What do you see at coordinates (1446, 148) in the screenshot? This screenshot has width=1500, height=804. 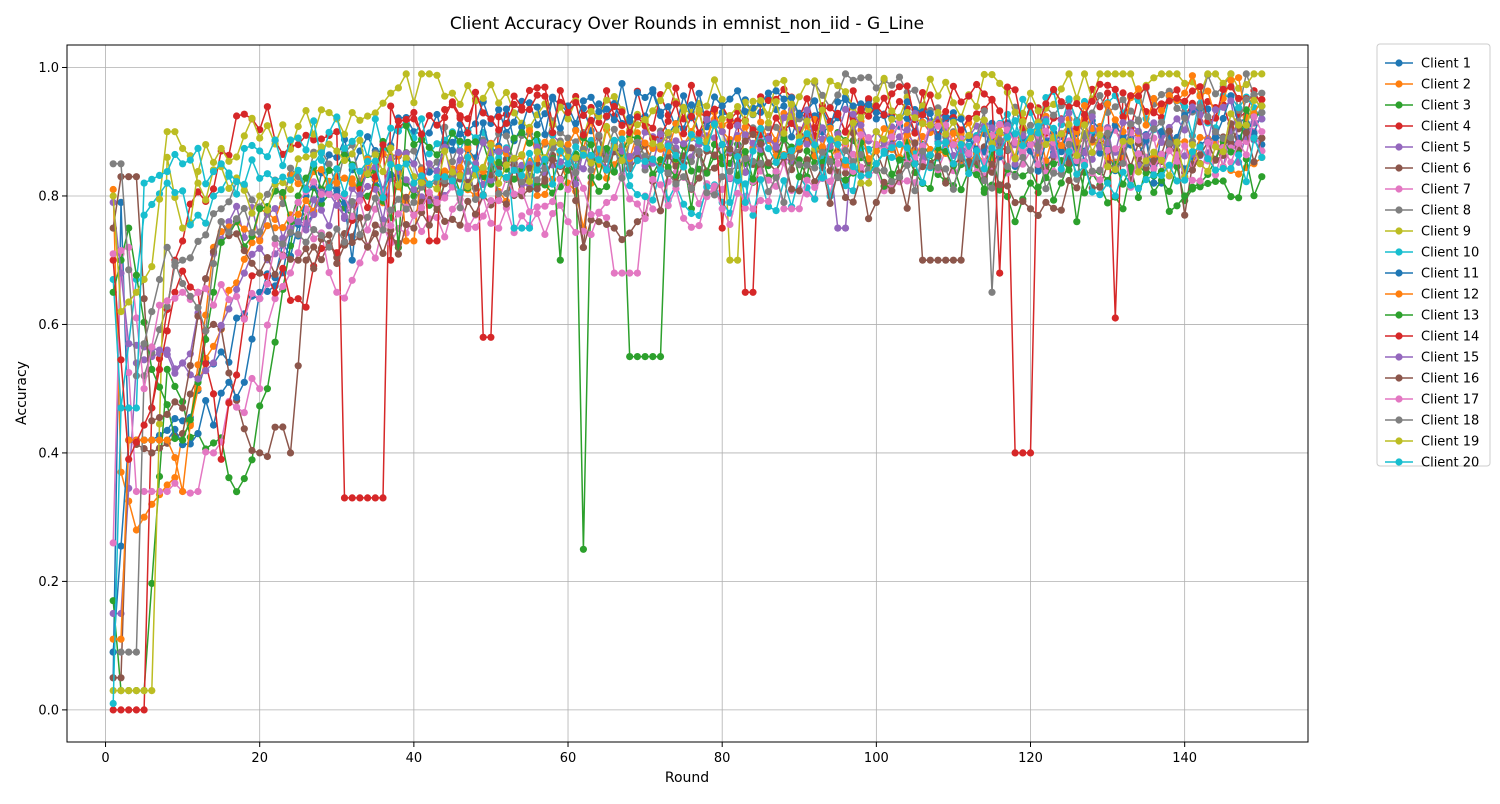 I see `legend-label: Client 5` at bounding box center [1446, 148].